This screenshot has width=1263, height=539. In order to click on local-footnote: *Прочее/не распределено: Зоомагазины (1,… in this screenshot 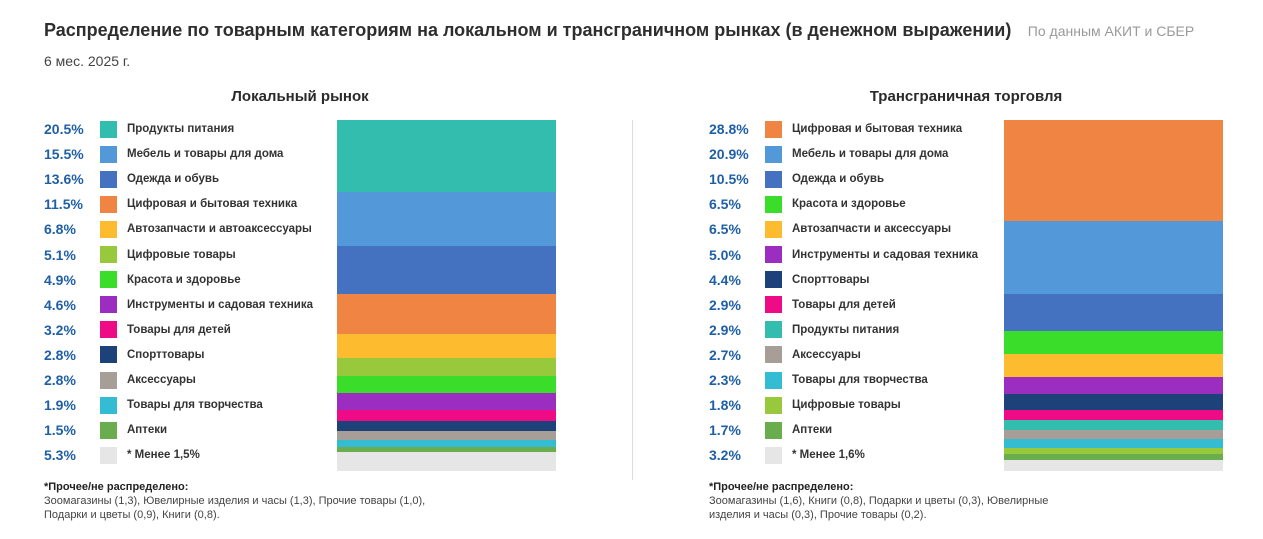, I will do `click(244, 501)`.